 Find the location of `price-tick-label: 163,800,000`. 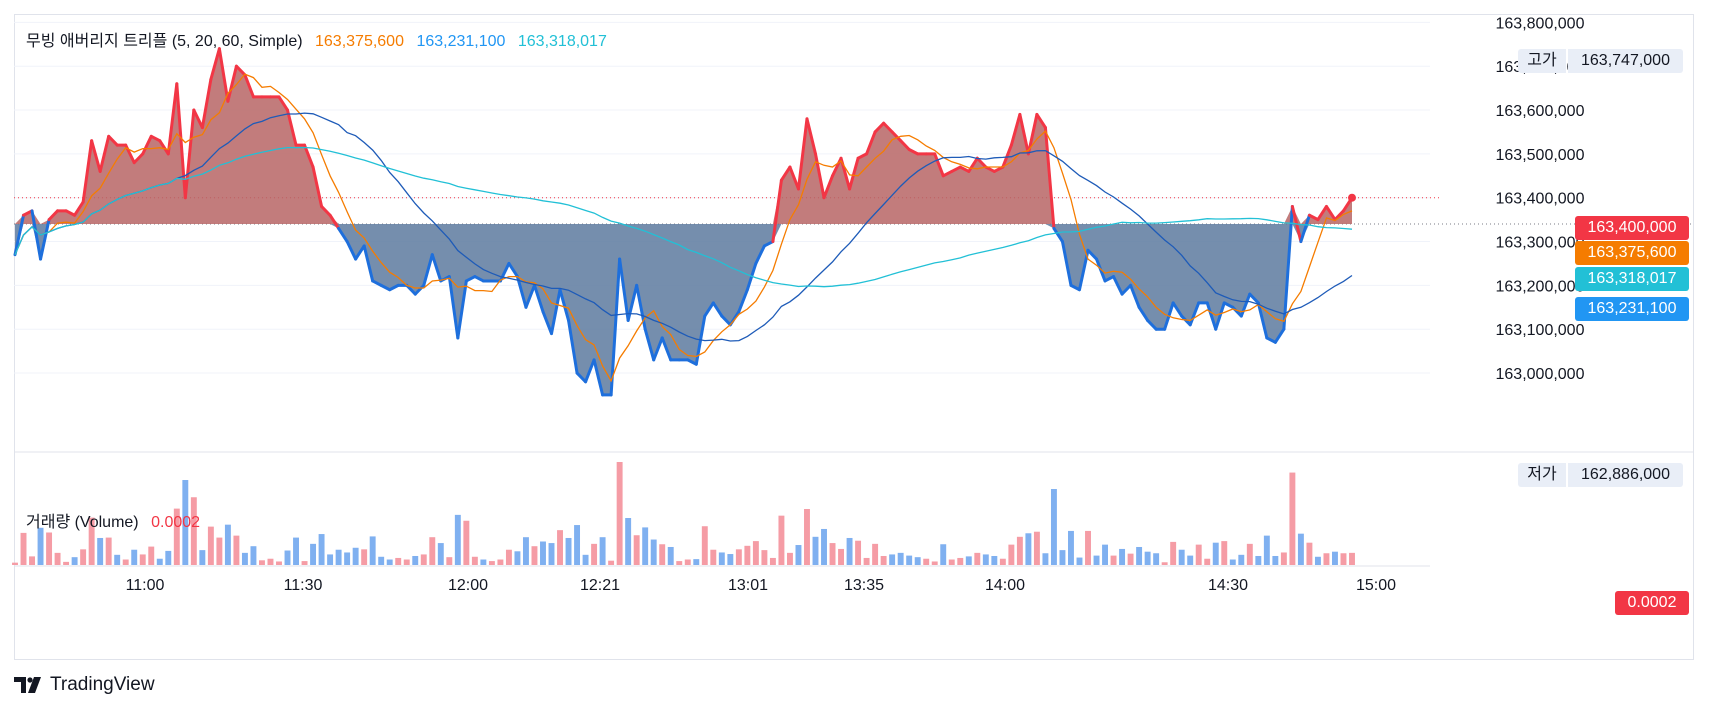

price-tick-label: 163,800,000 is located at coordinates (1540, 23).